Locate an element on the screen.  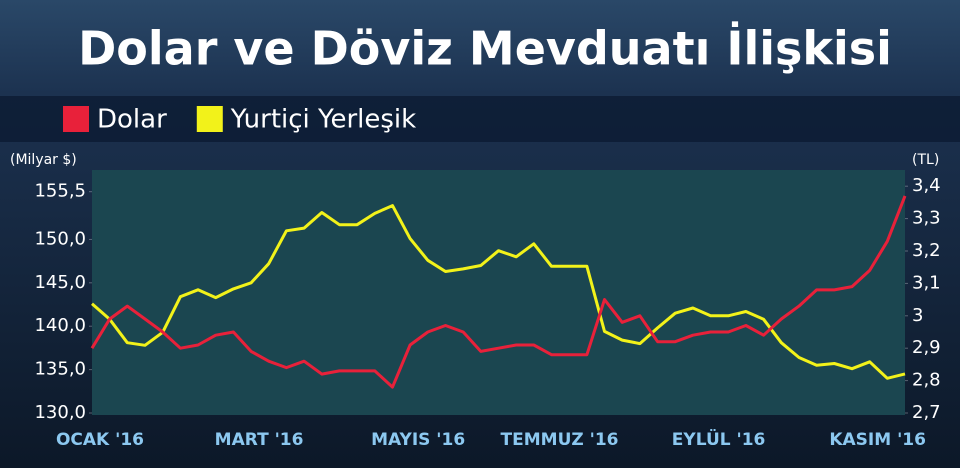
legend-band is located at coordinates (480, 119).